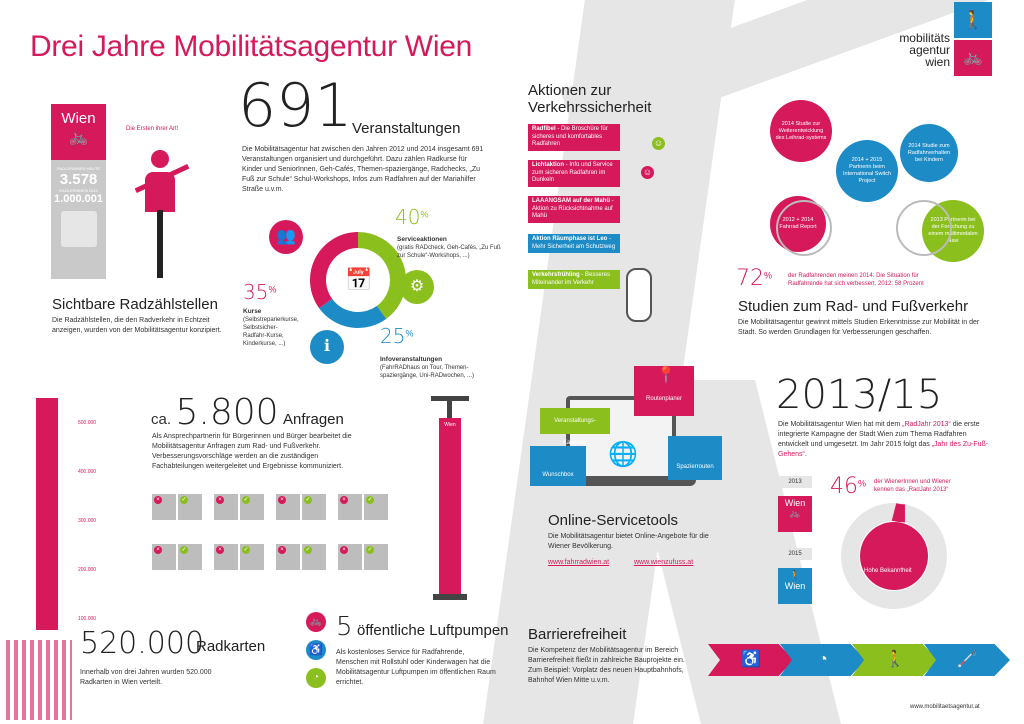 This screenshot has width=1024, height=724. I want to click on year-2015: 2015, so click(795, 554).